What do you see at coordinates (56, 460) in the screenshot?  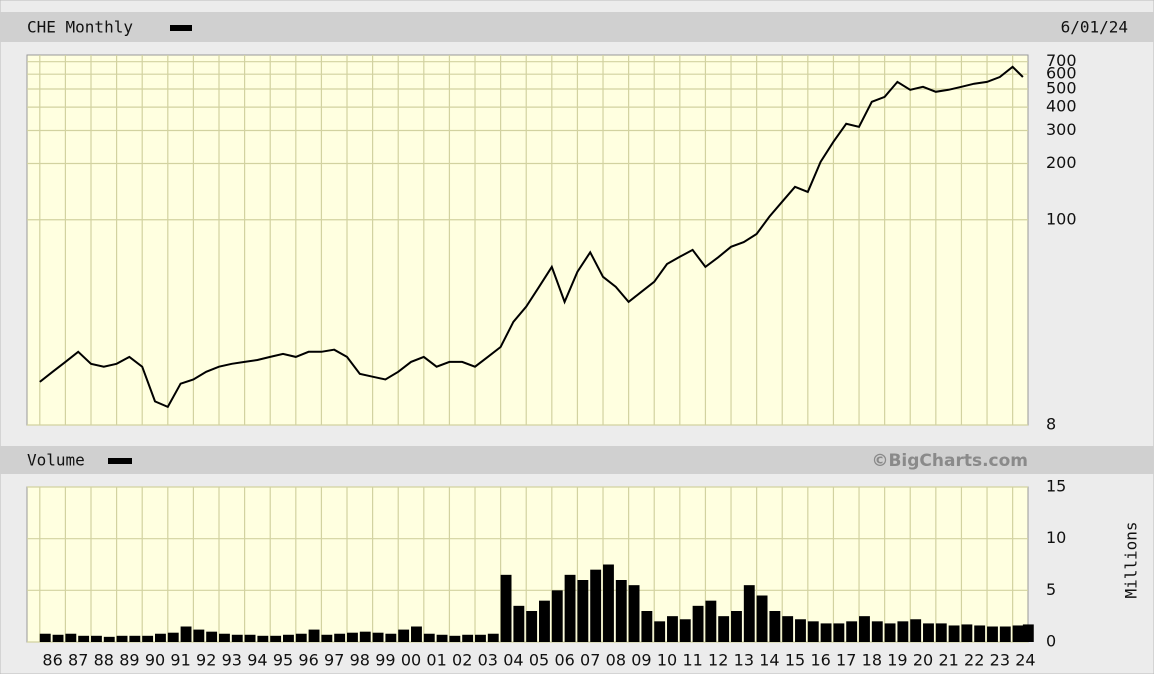 I see `volume-title: Volume` at bounding box center [56, 460].